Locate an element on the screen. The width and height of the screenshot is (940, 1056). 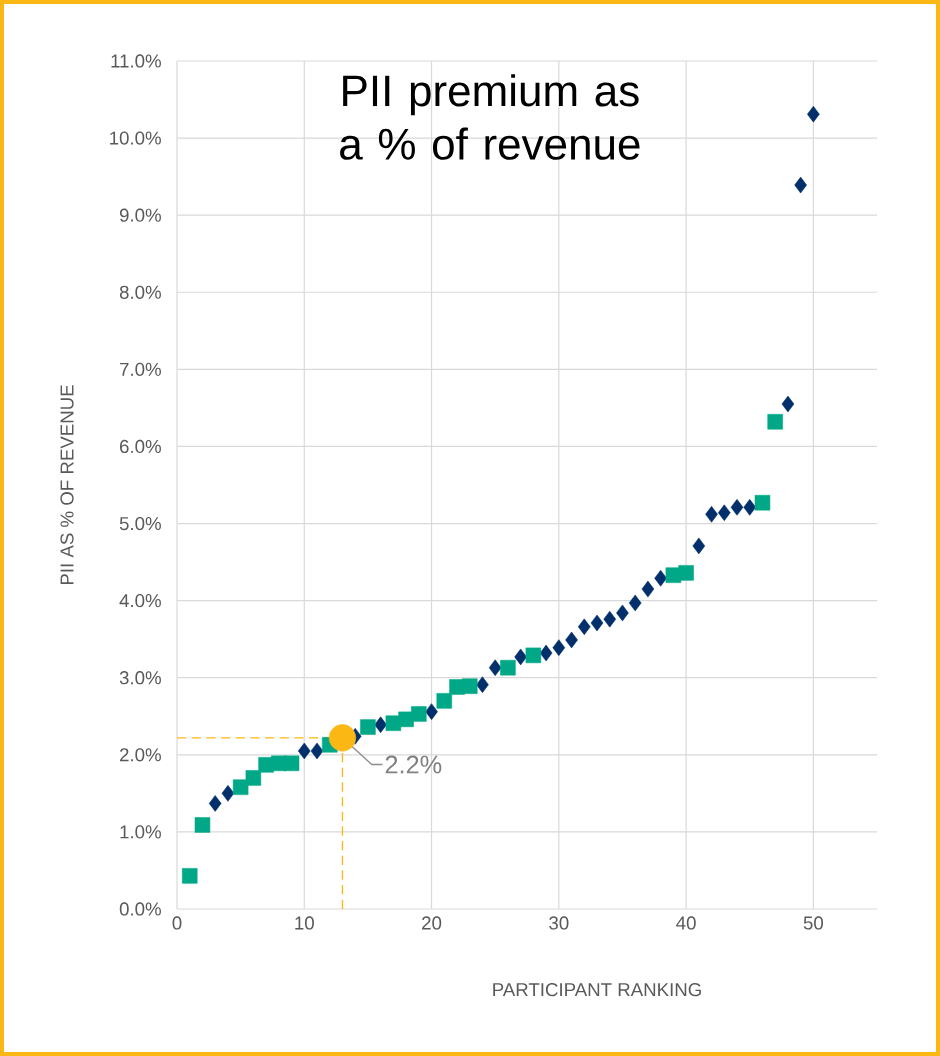
y-tick-label: 1.0% is located at coordinates (140, 832).